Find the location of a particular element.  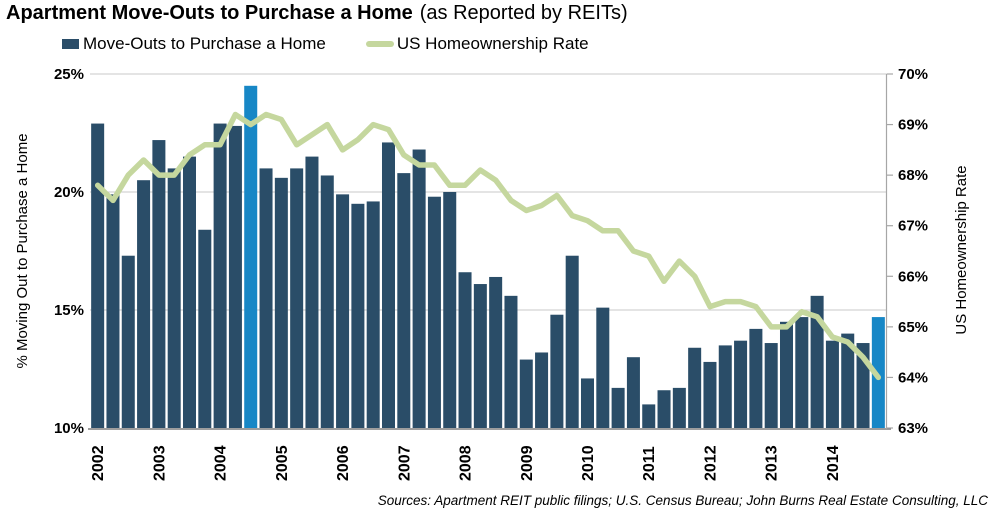

bar-2010-Q3 is located at coordinates (618, 407).